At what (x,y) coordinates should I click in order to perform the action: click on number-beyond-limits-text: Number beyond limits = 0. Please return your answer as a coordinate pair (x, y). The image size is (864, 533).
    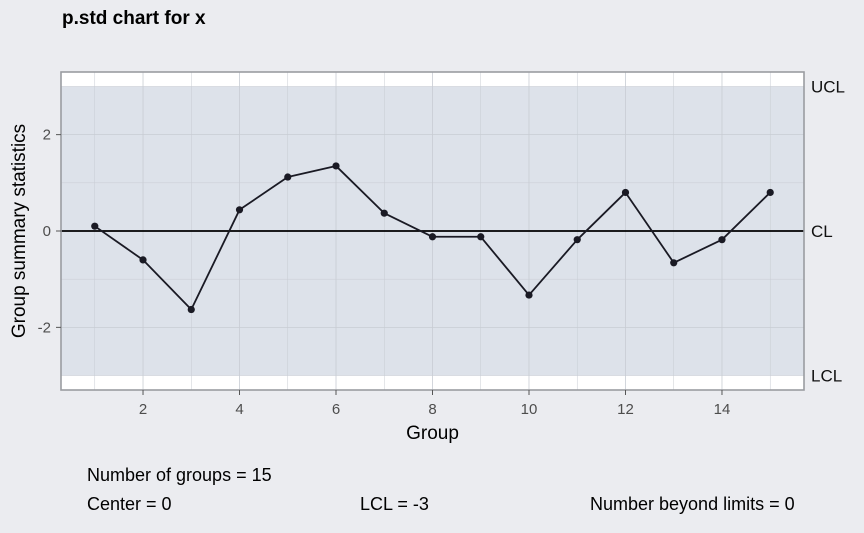
    Looking at the image, I should click on (692, 504).